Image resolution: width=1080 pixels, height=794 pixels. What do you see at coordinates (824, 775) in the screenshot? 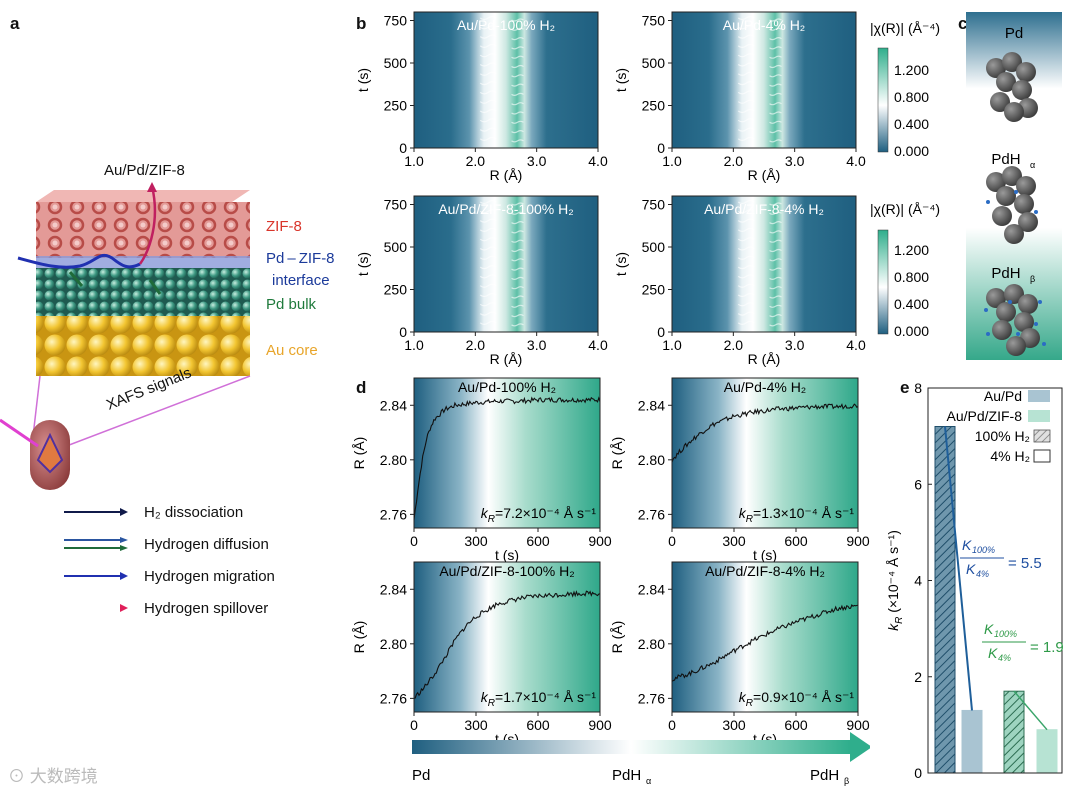
I see `gradient-label-pdh-beta: PdH` at bounding box center [824, 775].